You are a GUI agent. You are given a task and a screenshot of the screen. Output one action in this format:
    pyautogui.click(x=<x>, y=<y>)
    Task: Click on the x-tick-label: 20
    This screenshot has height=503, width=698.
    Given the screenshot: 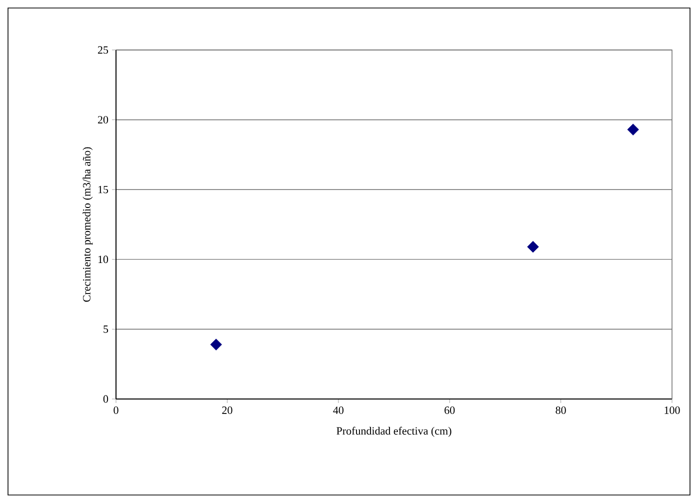 What is the action you would take?
    pyautogui.click(x=227, y=410)
    